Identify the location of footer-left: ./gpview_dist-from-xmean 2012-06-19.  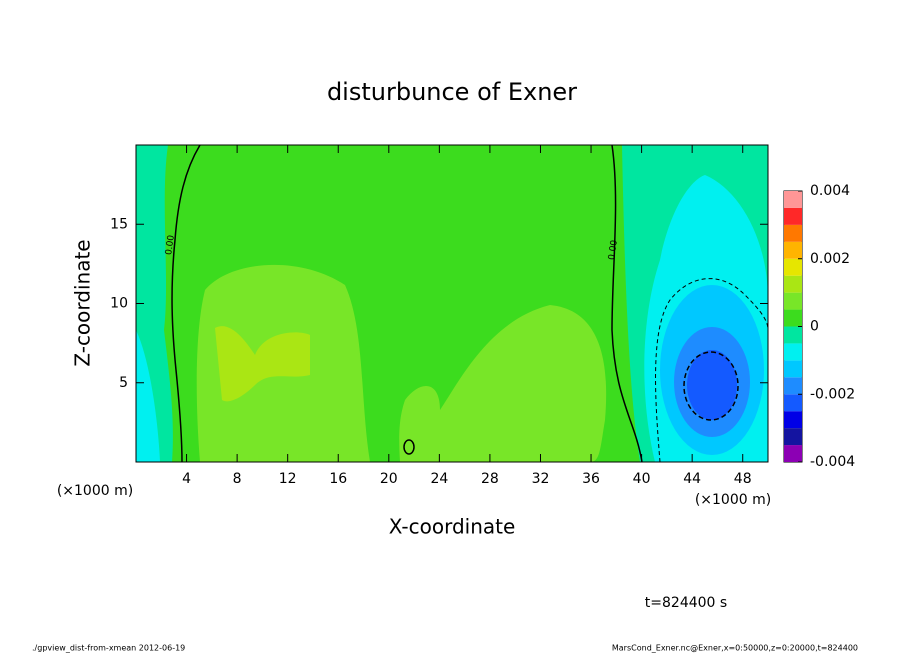
(108, 648).